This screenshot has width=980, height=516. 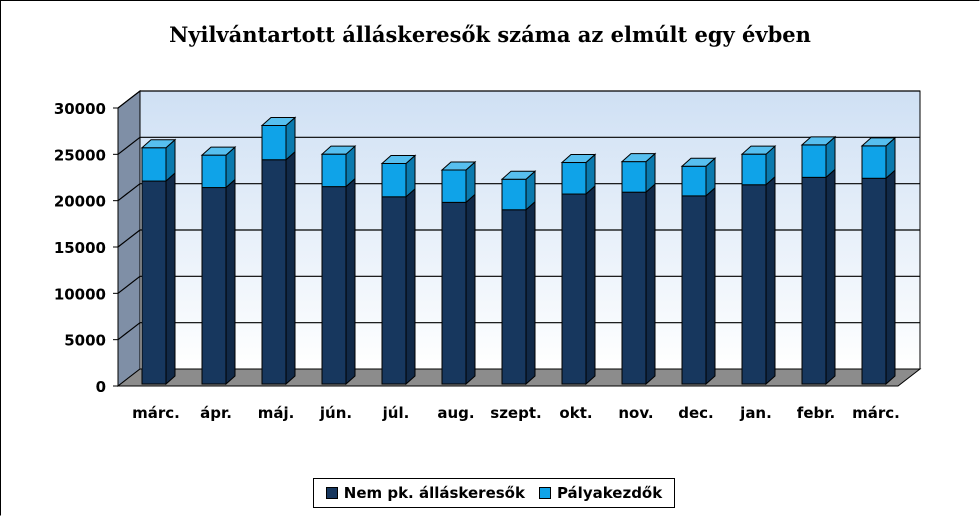 What do you see at coordinates (575, 413) in the screenshot?
I see `x-tick-label: okt.` at bounding box center [575, 413].